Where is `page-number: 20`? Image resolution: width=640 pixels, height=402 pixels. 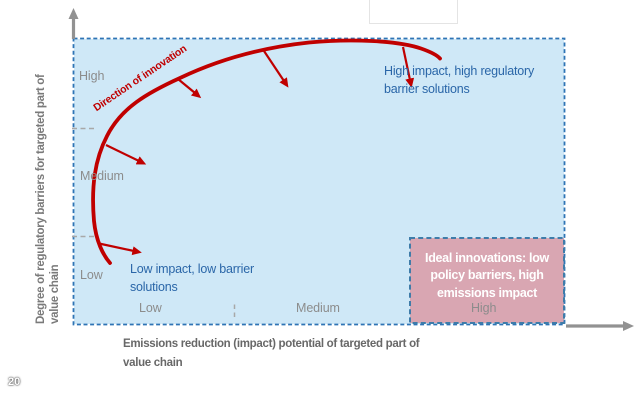 page-number: 20 is located at coordinates (14, 382).